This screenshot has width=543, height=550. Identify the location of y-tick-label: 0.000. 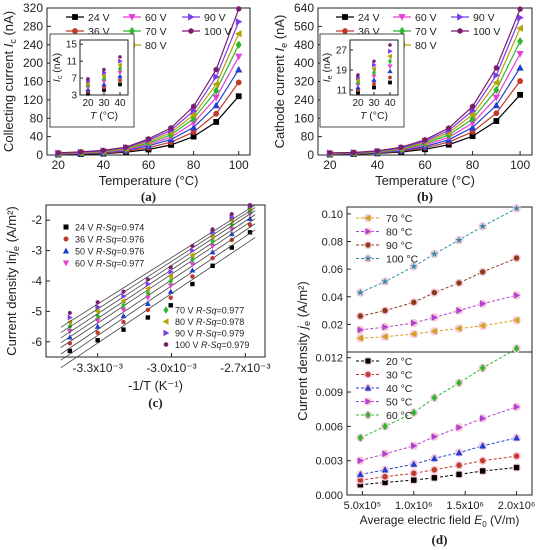
(329, 496).